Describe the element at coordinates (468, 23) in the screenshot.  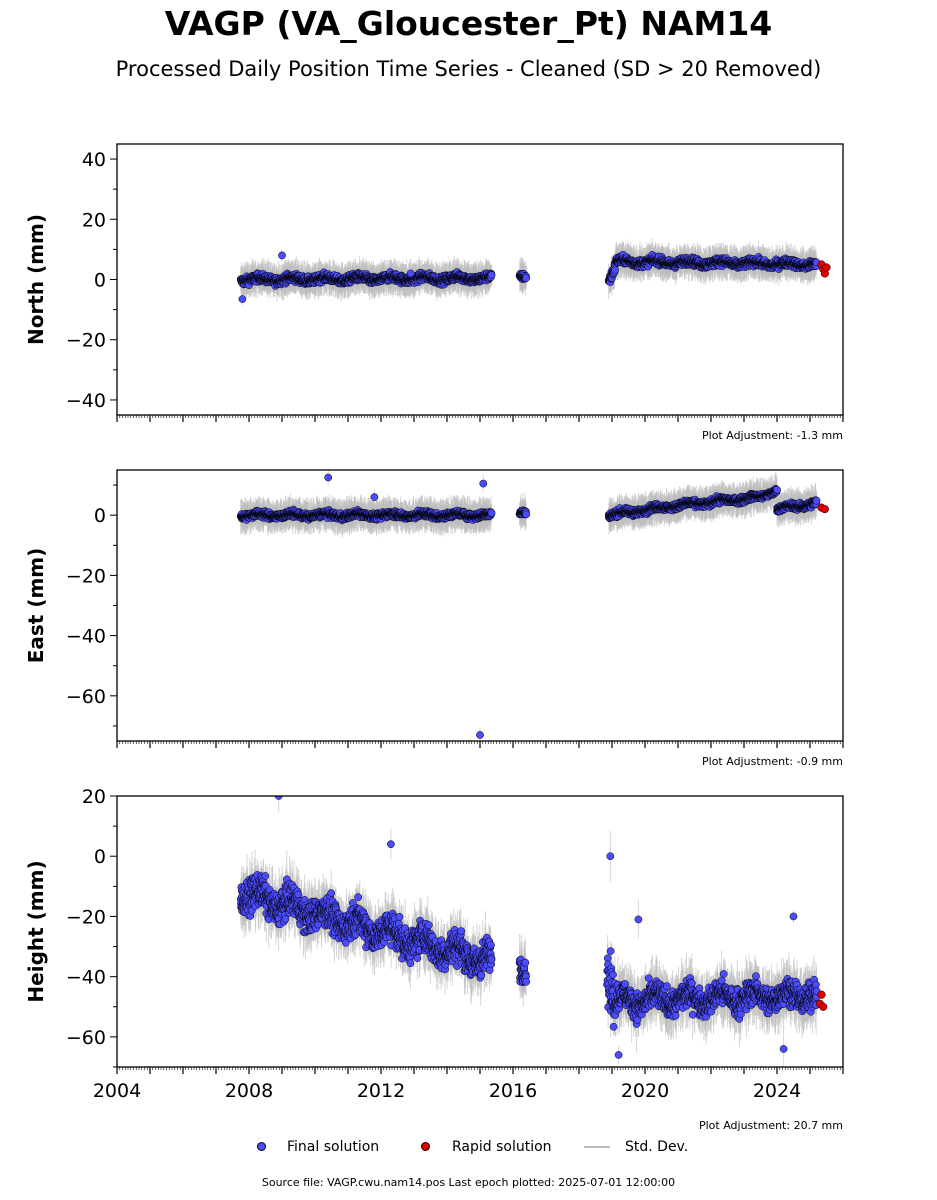
I see `chart-title: VAGP (VA_Gloucester_Pt) NAM14` at that location.